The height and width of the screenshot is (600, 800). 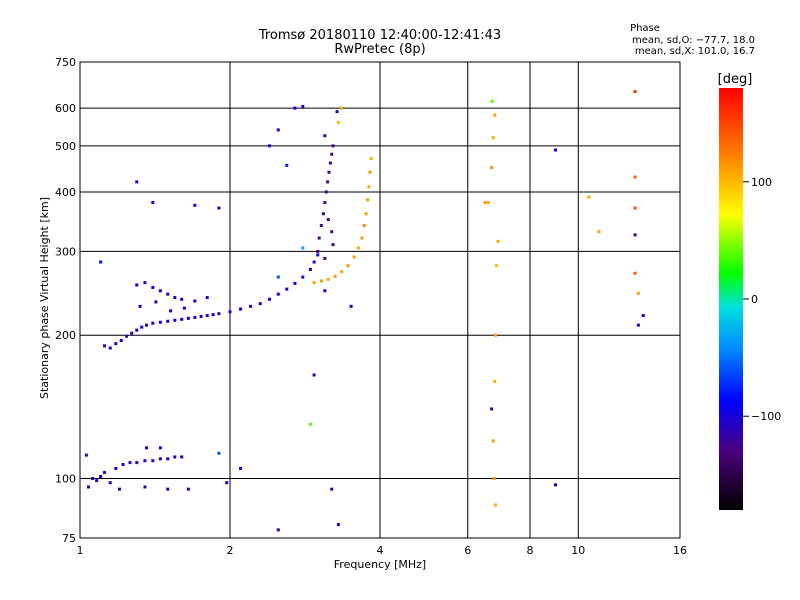 What do you see at coordinates (762, 299) in the screenshot?
I see `colorbar-ticks: 100 0 −100` at bounding box center [762, 299].